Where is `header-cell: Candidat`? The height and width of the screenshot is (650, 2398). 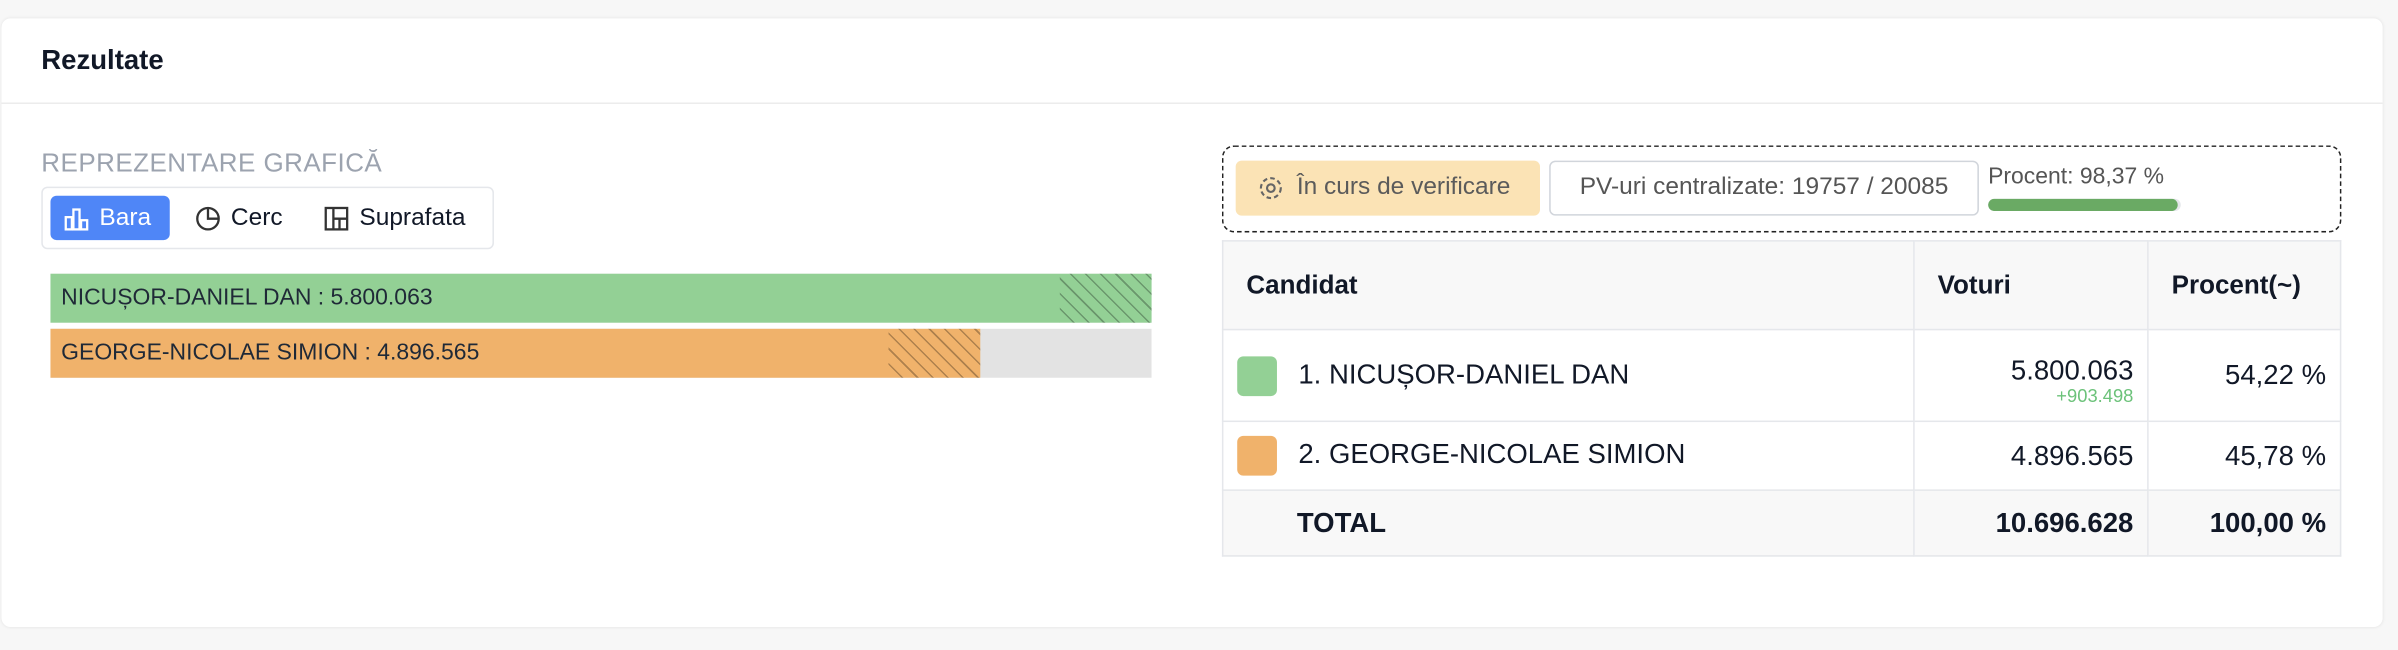
header-cell: Candidat is located at coordinates (1568, 285).